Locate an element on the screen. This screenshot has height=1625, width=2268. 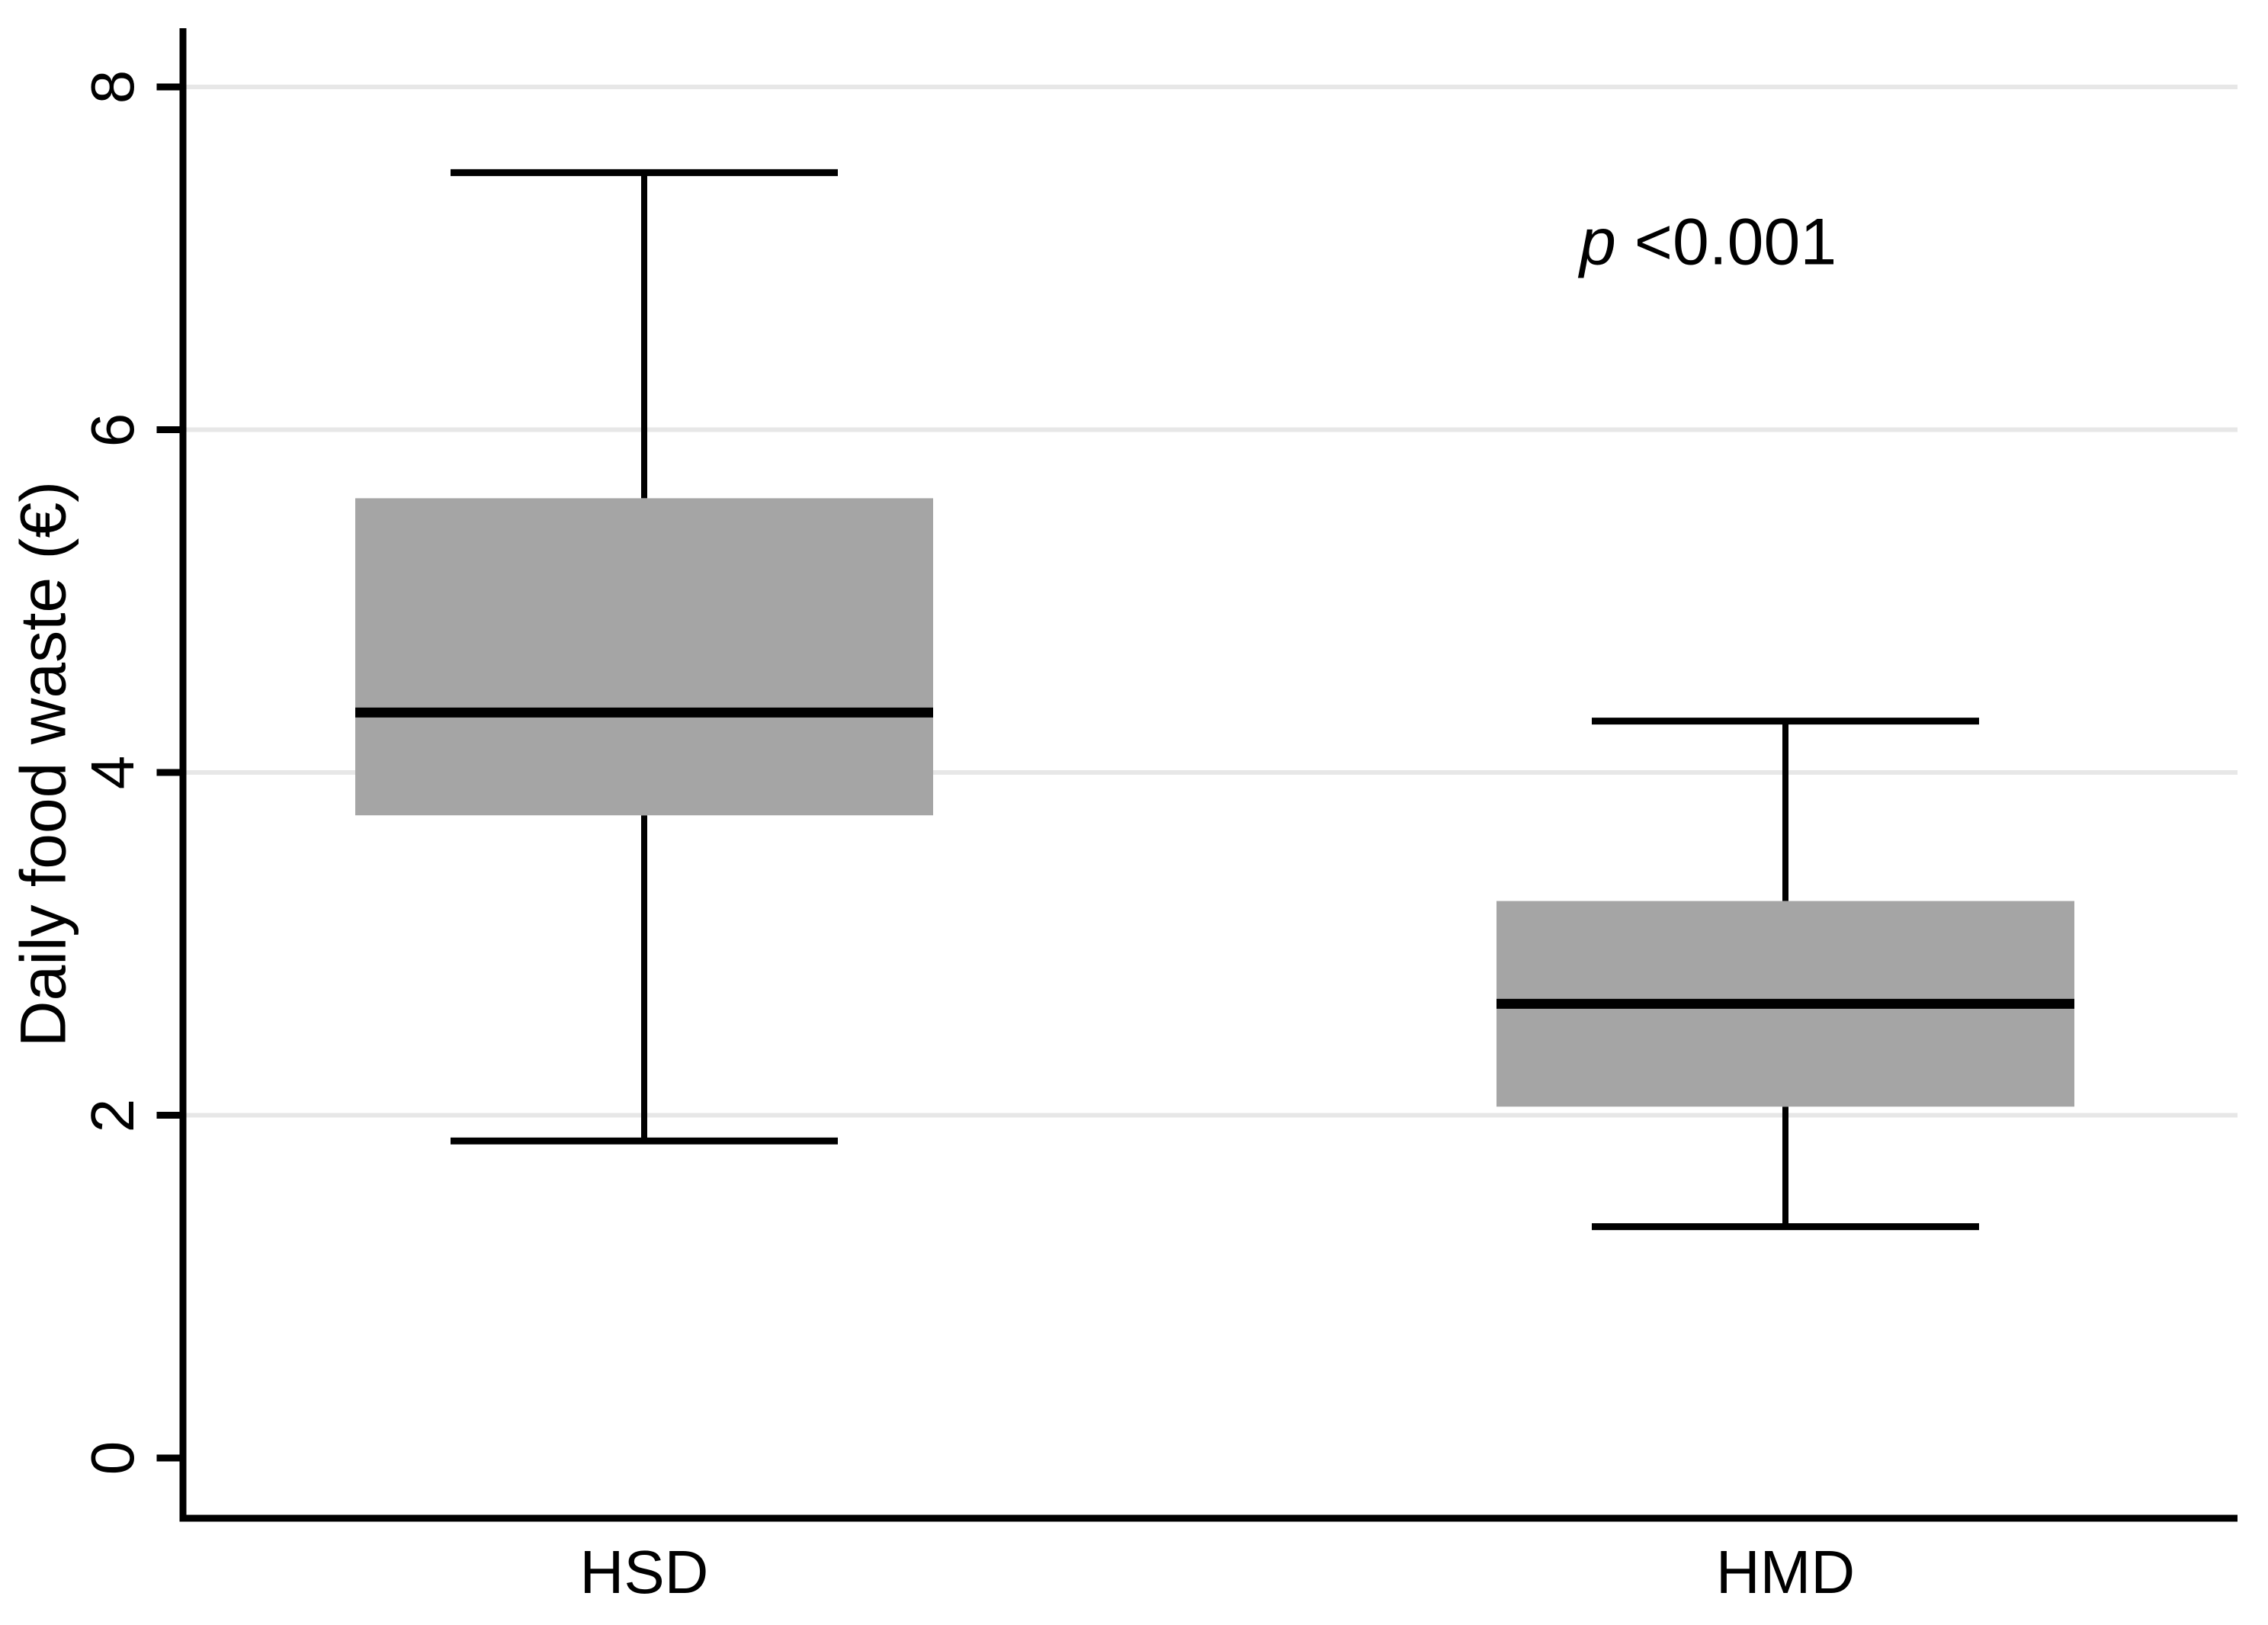
y-tick-label-8: 8 is located at coordinates (112, 86).